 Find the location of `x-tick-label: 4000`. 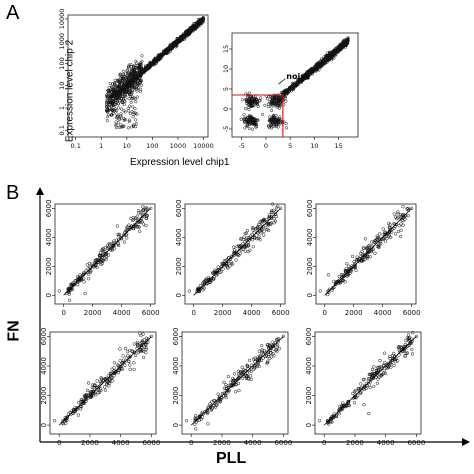

x-tick-label: 4000 is located at coordinates (386, 443).